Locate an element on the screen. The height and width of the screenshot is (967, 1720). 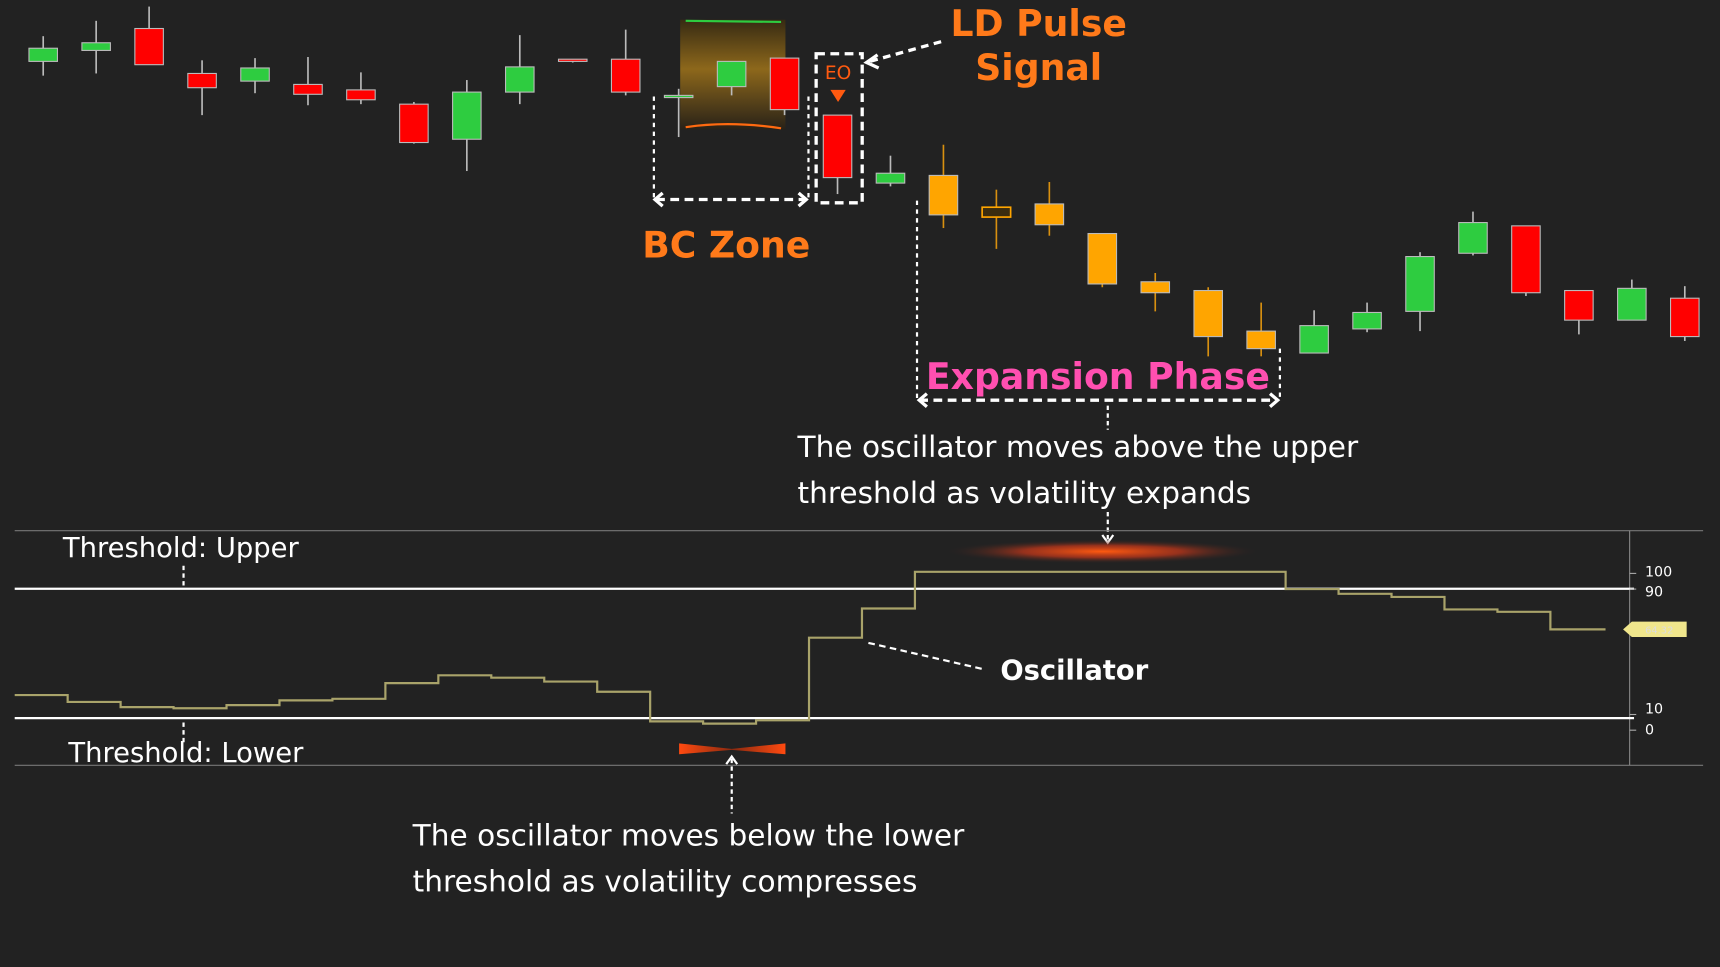
threshold-lower-label: Threshold: Lower is located at coordinates (185, 753).